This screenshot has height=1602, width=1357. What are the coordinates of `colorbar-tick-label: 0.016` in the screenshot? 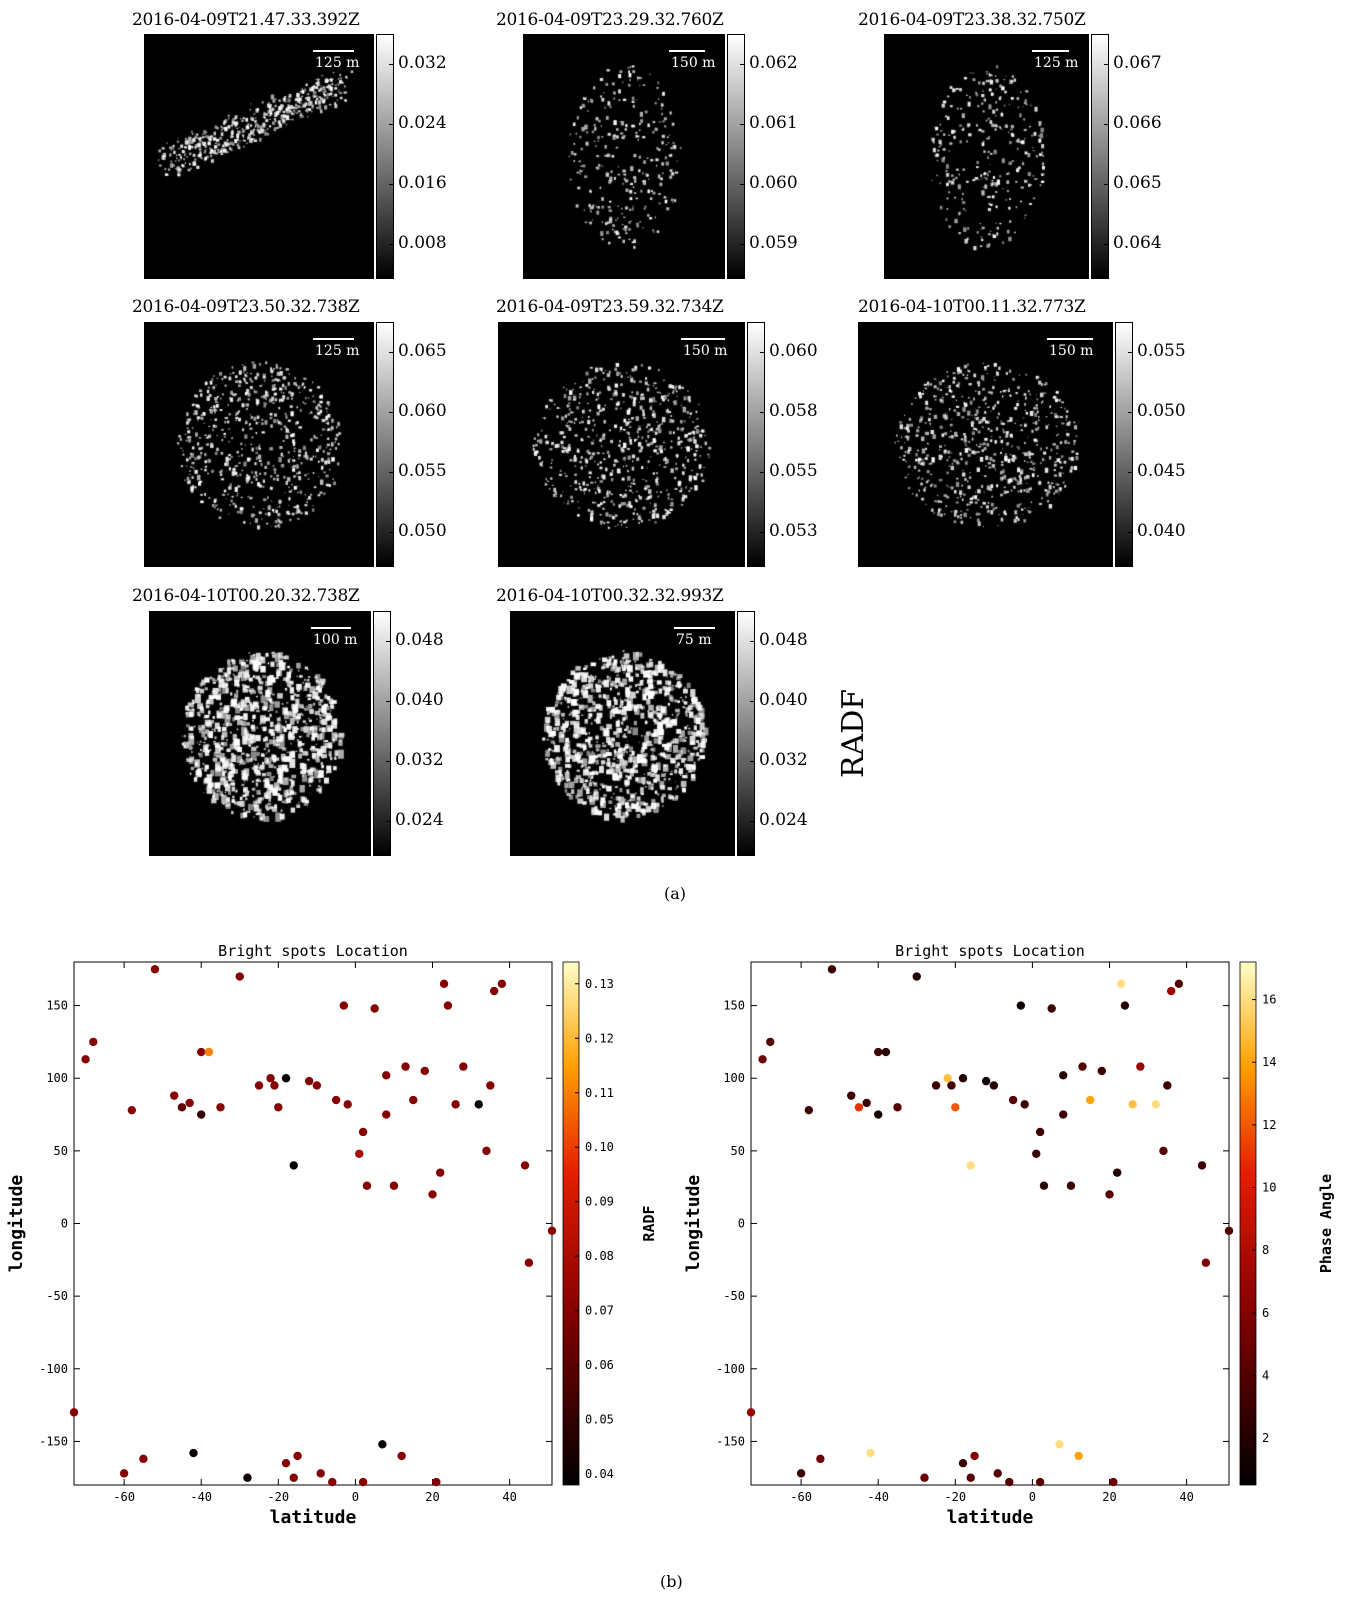 It's located at (422, 183).